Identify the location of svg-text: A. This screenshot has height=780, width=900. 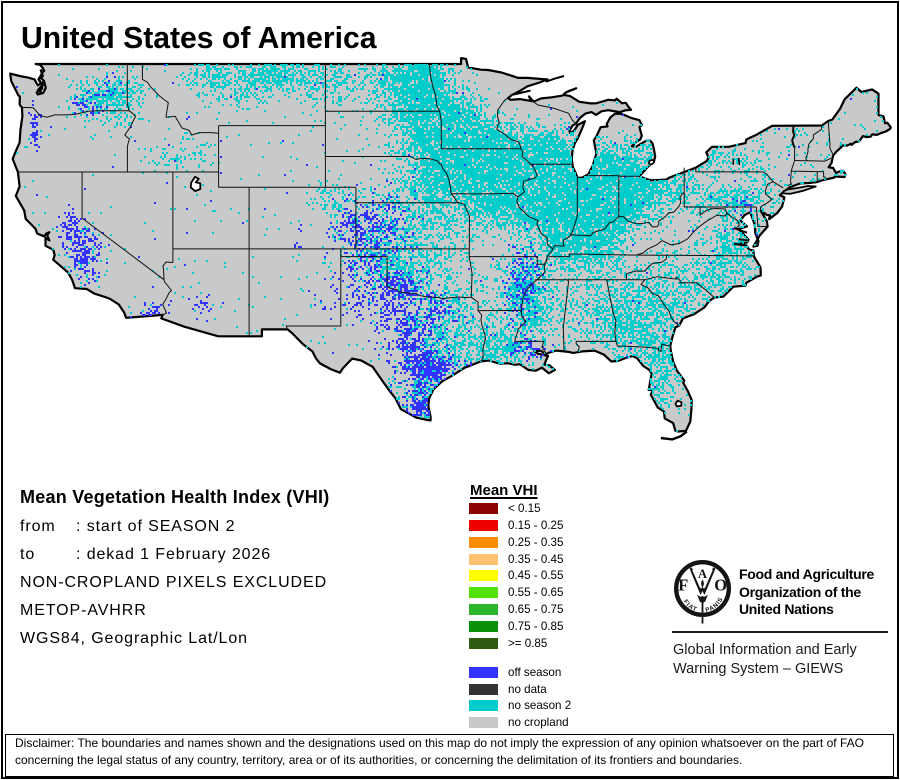
(702, 574).